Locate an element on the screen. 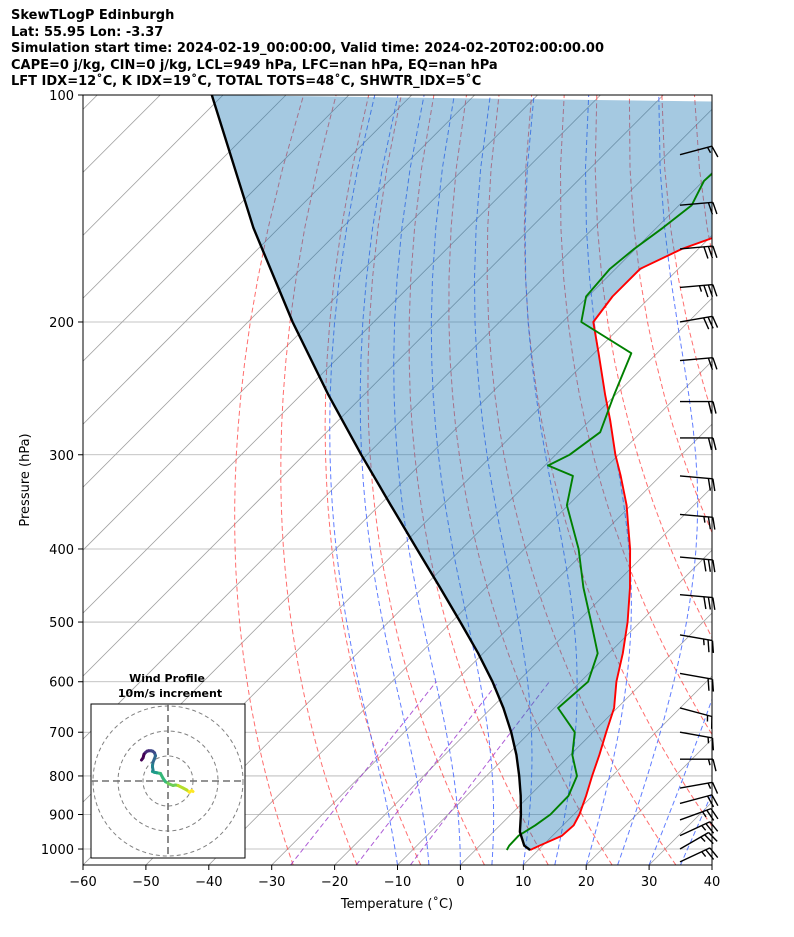 The width and height of the screenshot is (794, 937). location-line: Lat: 55.95 Lon: -3.37 is located at coordinates (87, 32).